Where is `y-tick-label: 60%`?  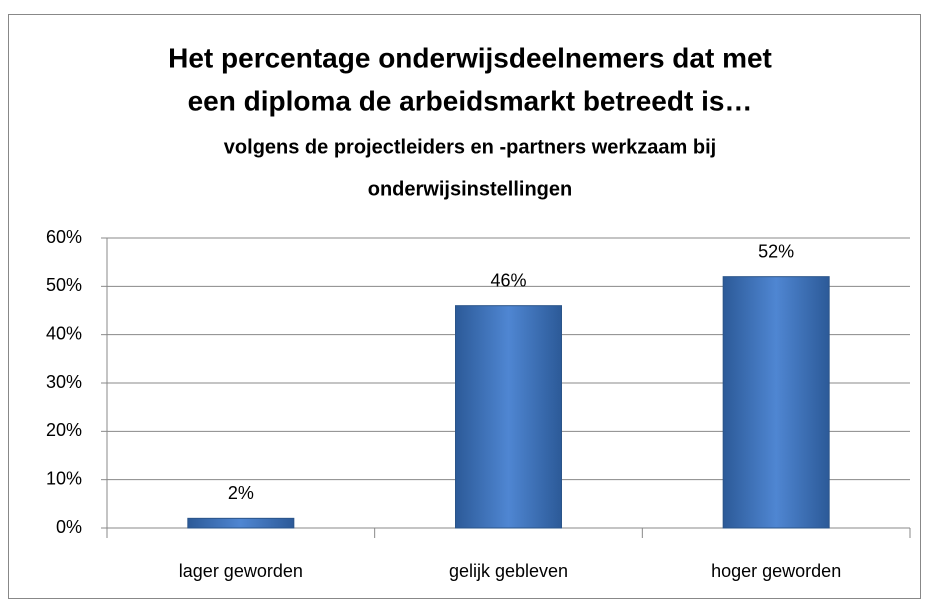
y-tick-label: 60% is located at coordinates (64, 237).